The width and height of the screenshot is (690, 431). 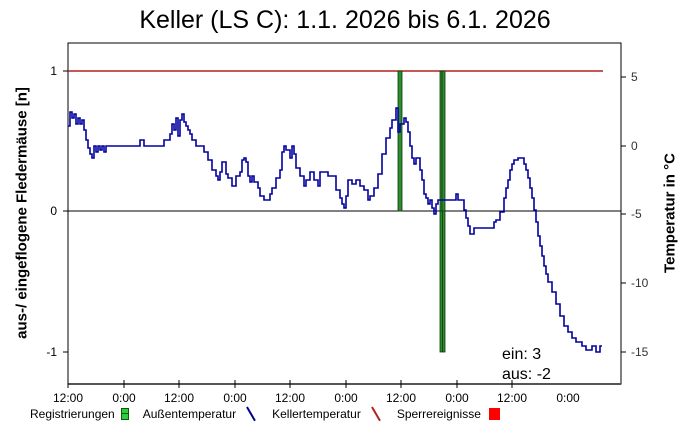 What do you see at coordinates (290, 384) in the screenshot?
I see `x-axis-ticks` at bounding box center [290, 384].